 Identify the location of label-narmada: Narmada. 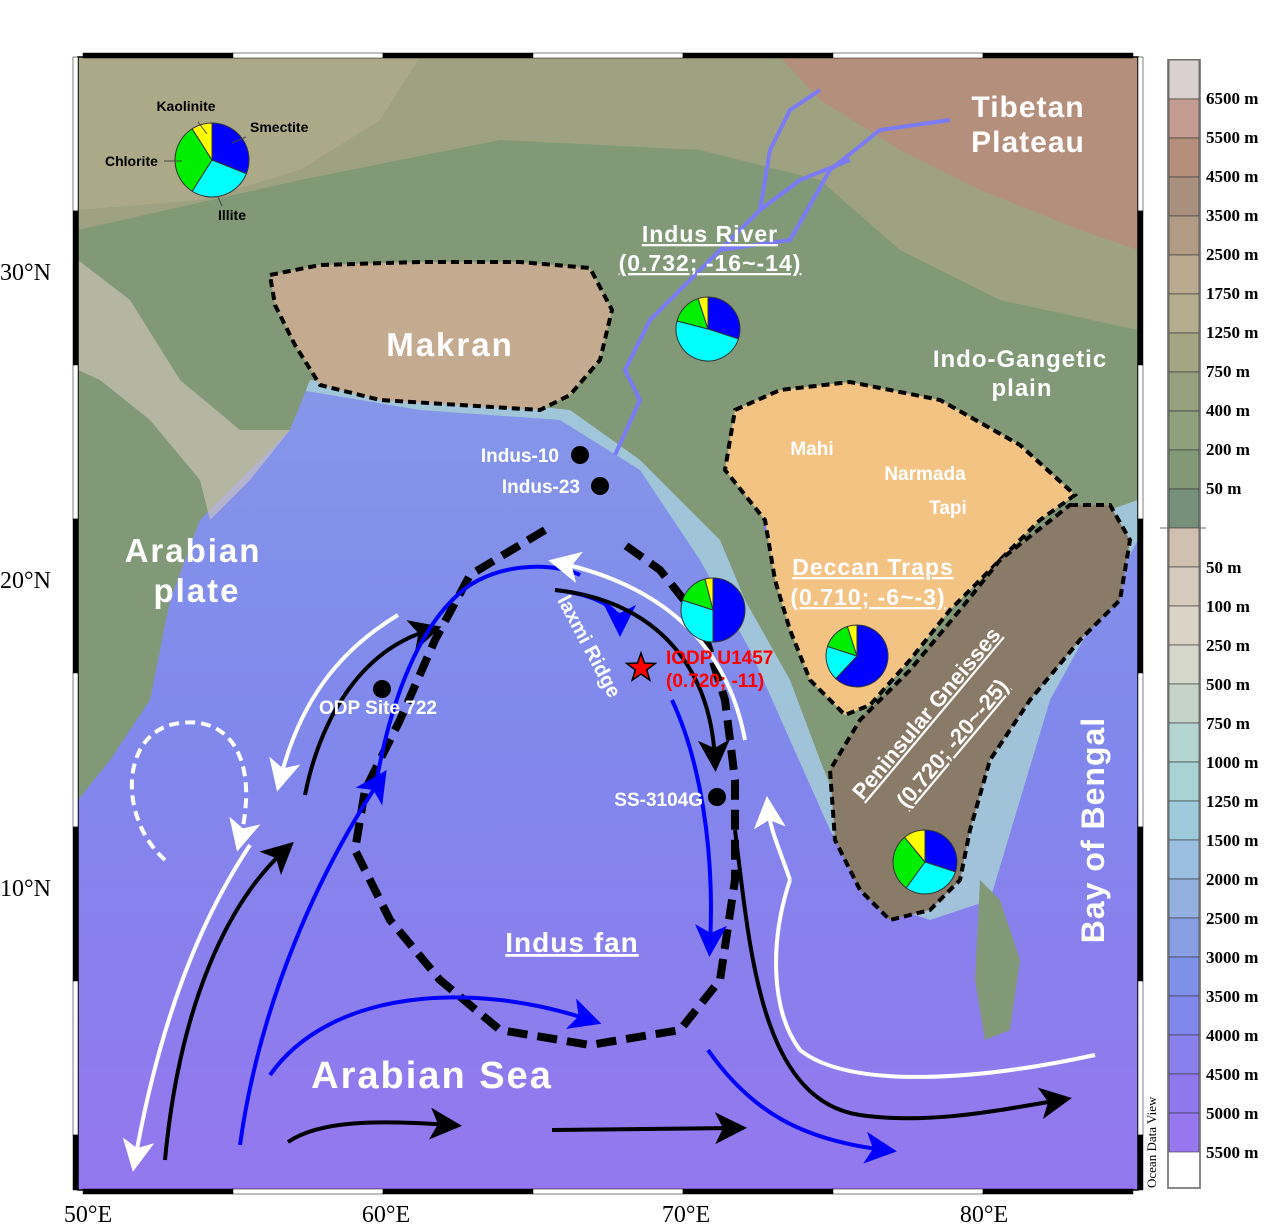
(925, 474).